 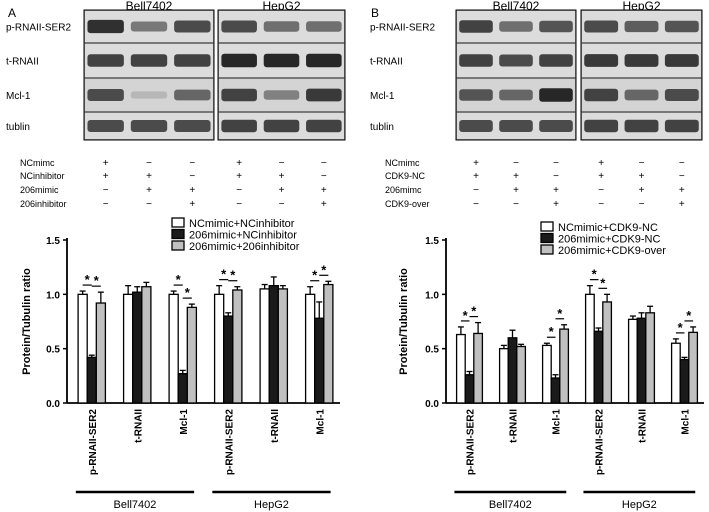 I want to click on blot-row-label: p-RNAII-SER2, so click(x=38, y=28).